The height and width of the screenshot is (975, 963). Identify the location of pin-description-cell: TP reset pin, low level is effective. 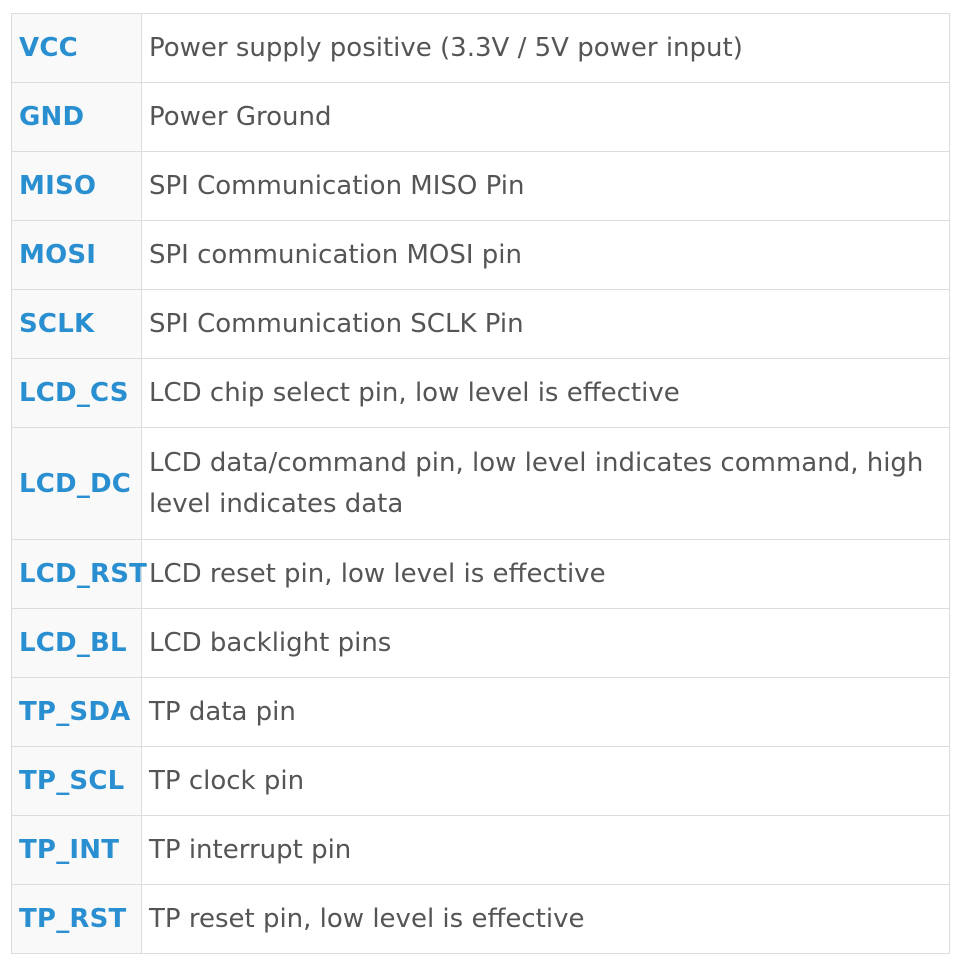
(545, 919).